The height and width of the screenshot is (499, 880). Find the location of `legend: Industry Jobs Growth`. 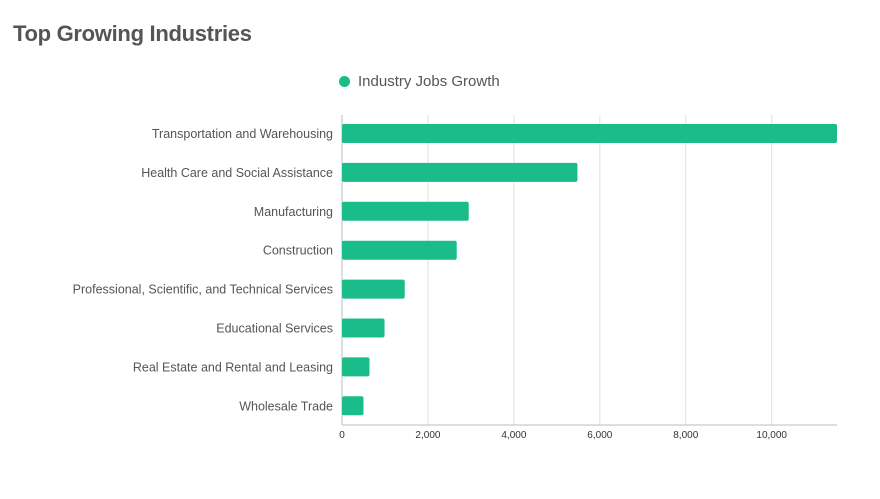

legend: Industry Jobs Growth is located at coordinates (419, 81).